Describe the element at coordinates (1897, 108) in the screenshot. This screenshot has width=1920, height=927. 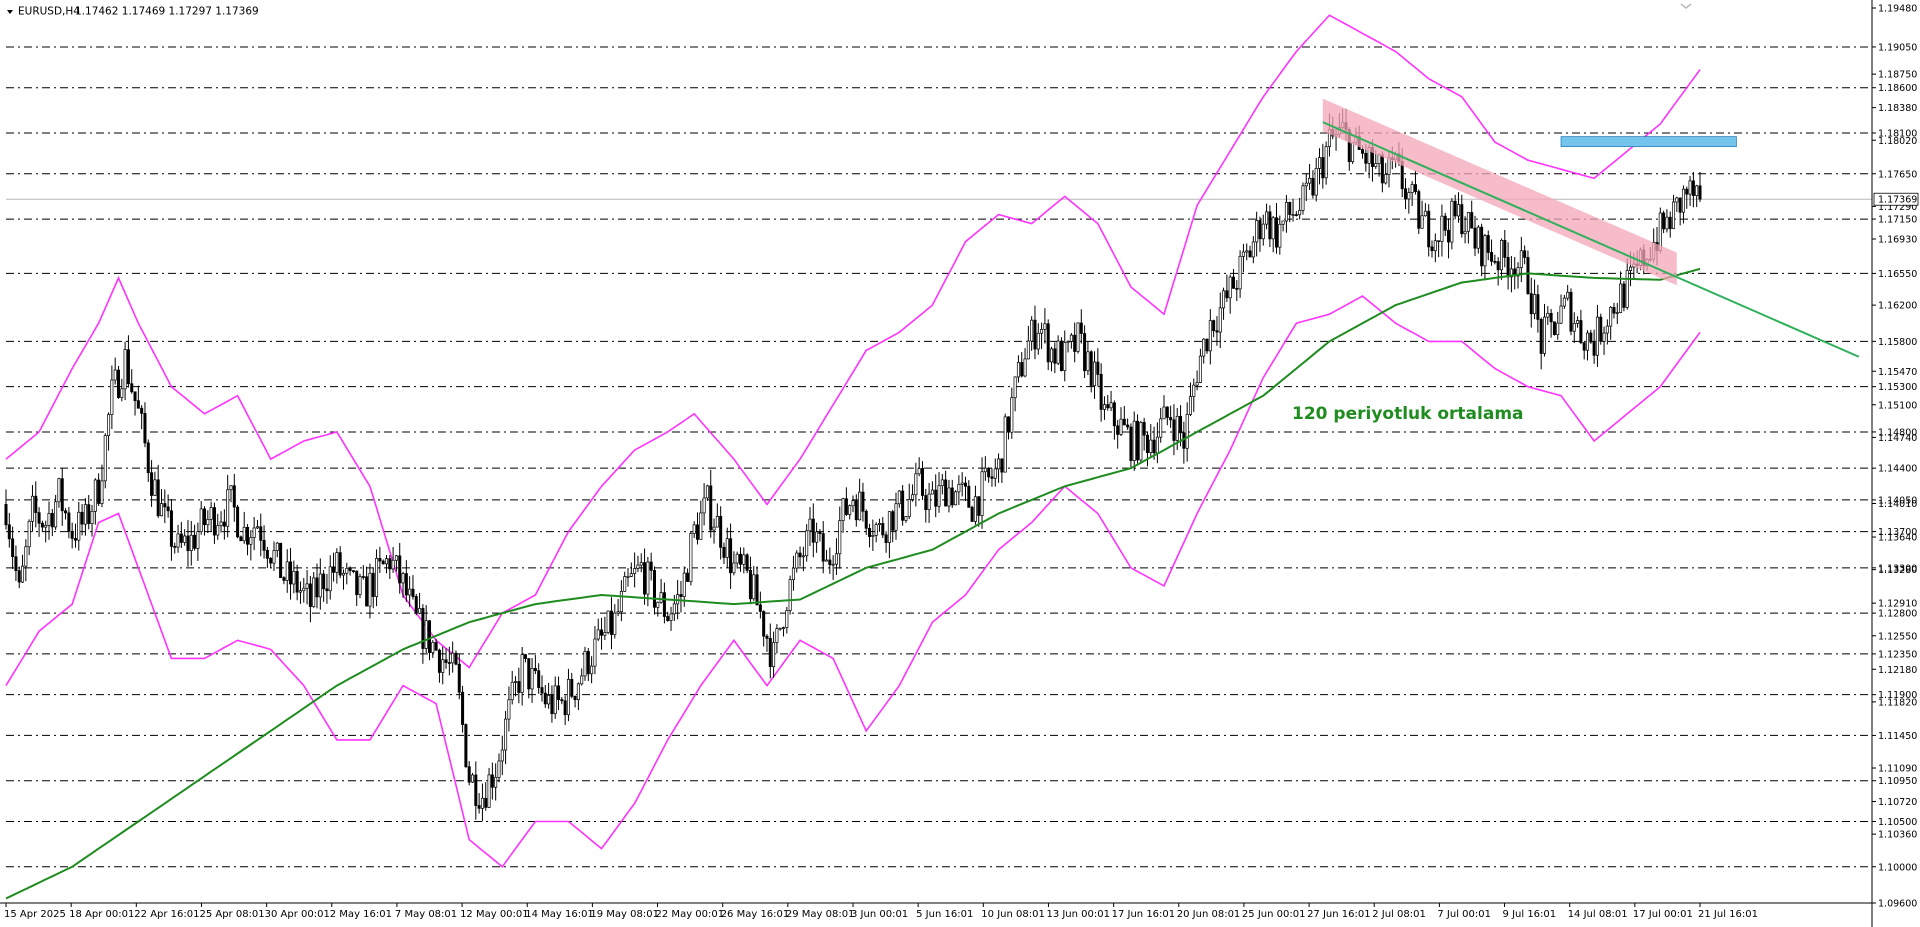
I see `price-tick-label: 1.18380` at that location.